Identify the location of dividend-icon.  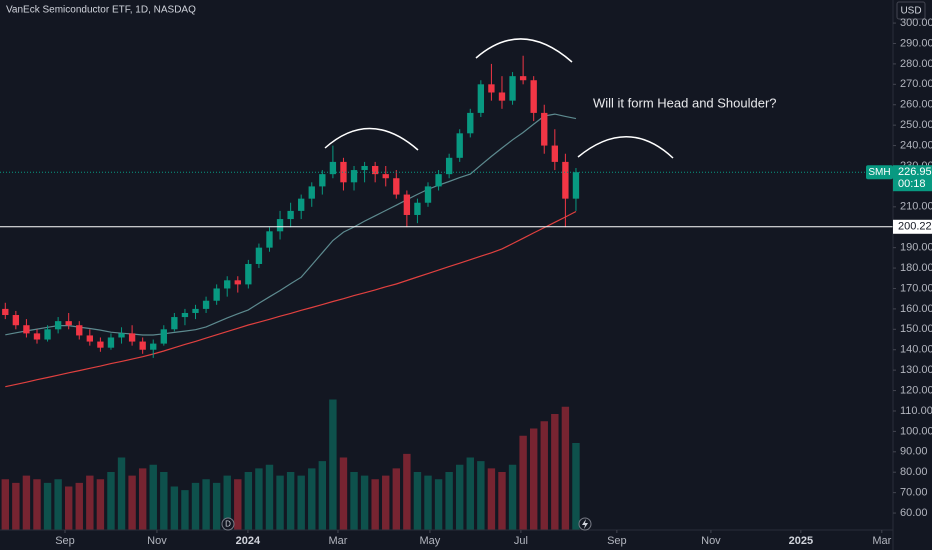
(228, 524).